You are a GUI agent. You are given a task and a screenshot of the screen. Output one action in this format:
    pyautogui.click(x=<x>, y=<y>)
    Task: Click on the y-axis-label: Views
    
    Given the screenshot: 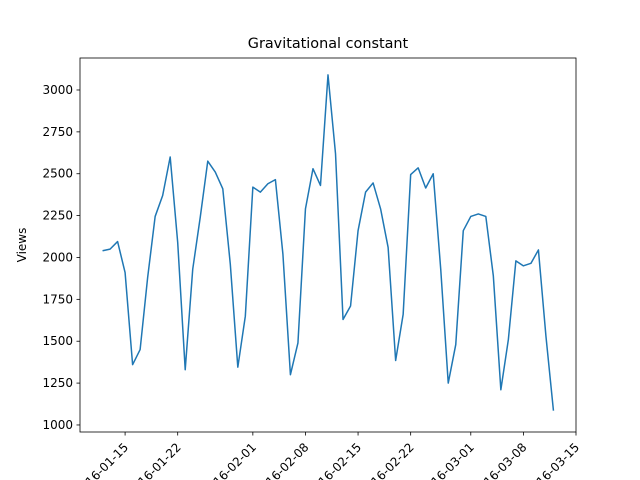 What is the action you would take?
    pyautogui.click(x=22, y=245)
    